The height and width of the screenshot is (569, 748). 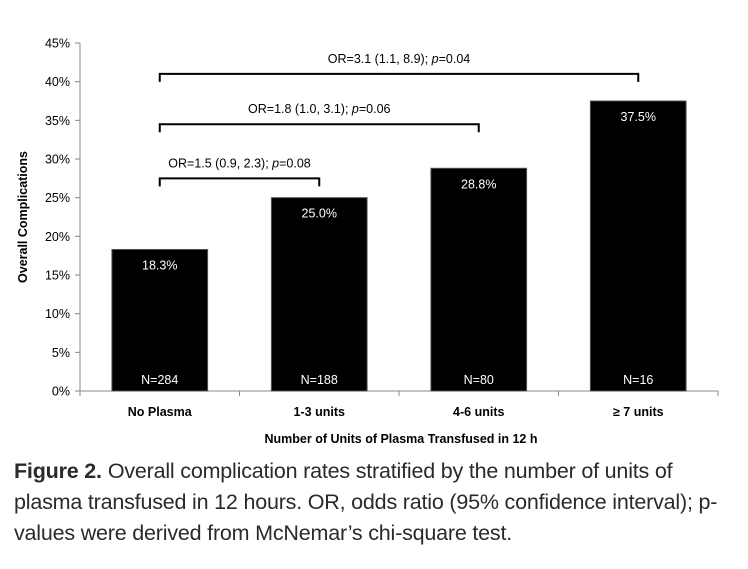 I want to click on y-tick-label: 40%, so click(x=57, y=82).